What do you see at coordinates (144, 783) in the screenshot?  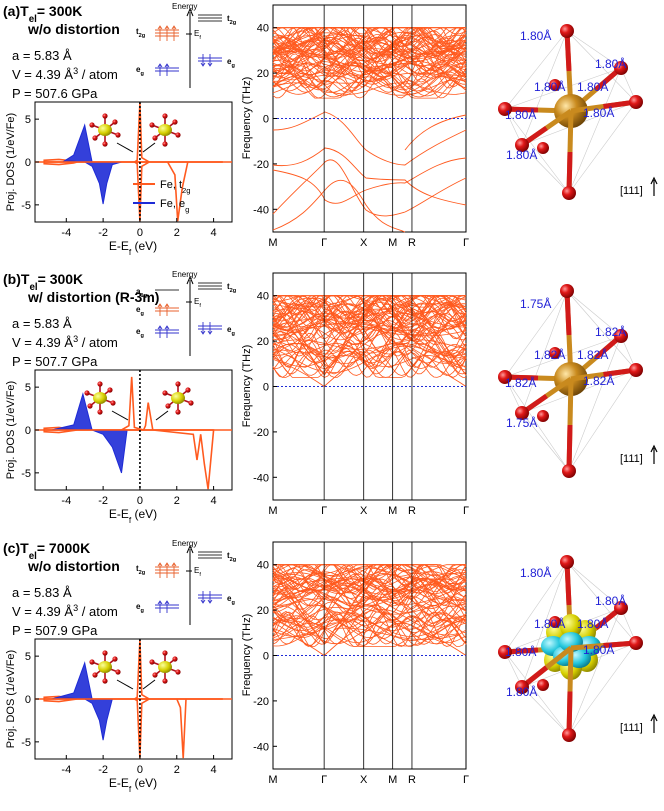 I see `label-part: (eV)` at bounding box center [144, 783].